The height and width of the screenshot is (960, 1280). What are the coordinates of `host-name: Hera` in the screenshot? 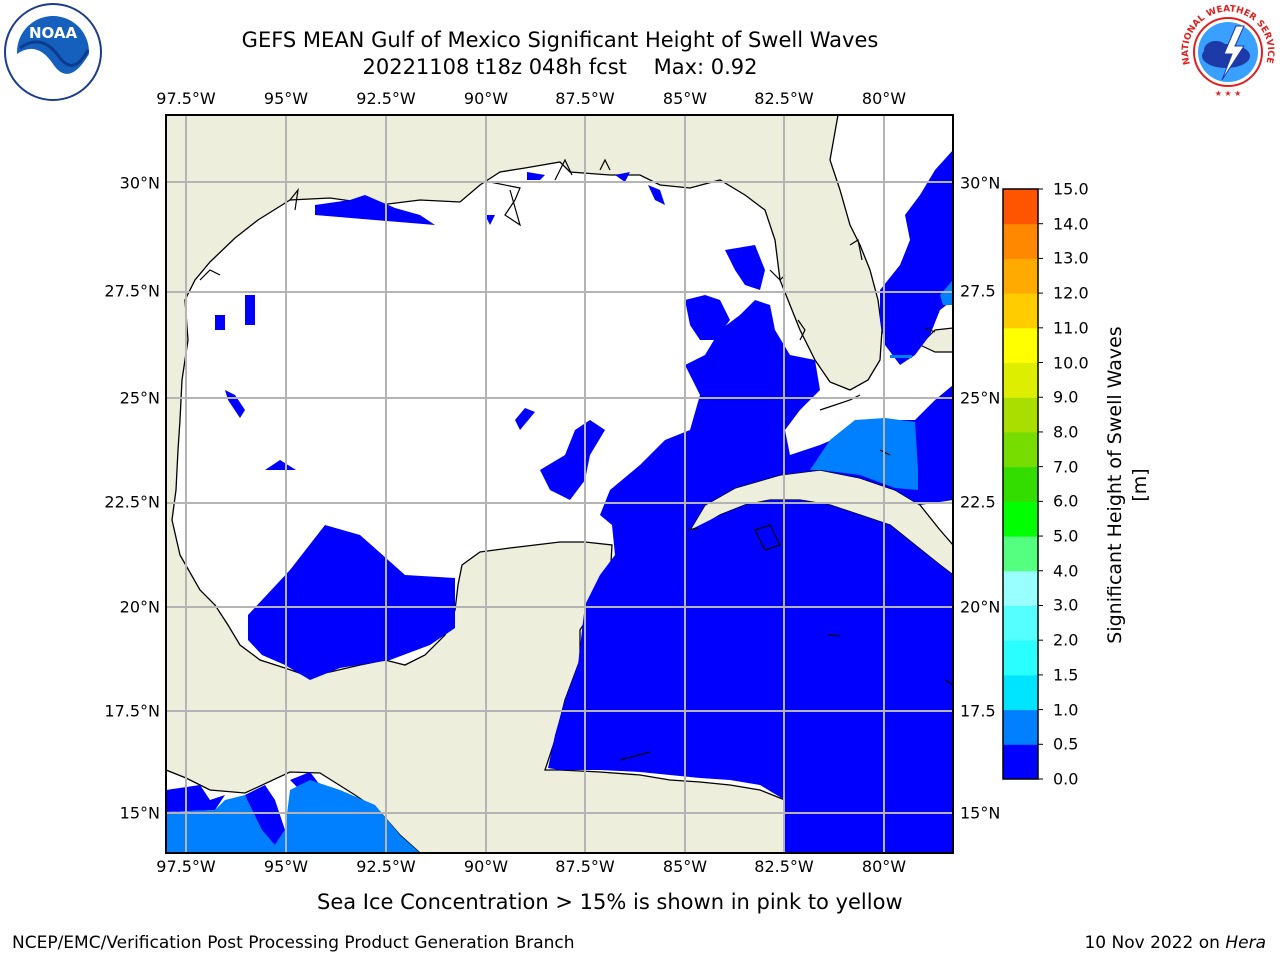 It's located at (1245, 943).